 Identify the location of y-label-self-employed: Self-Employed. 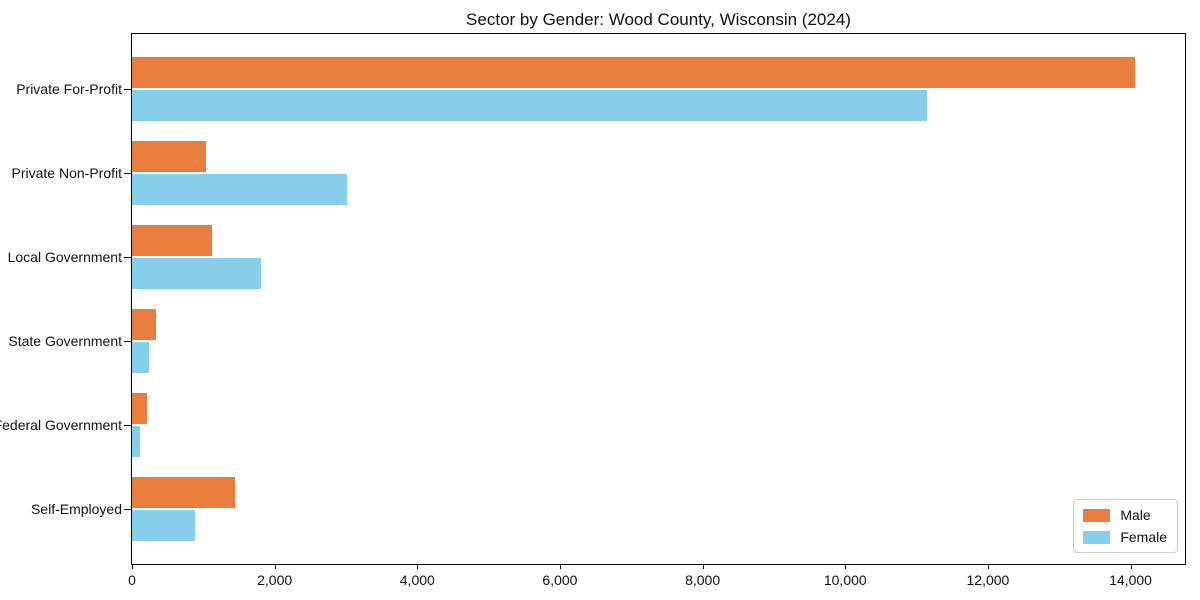
(76, 509).